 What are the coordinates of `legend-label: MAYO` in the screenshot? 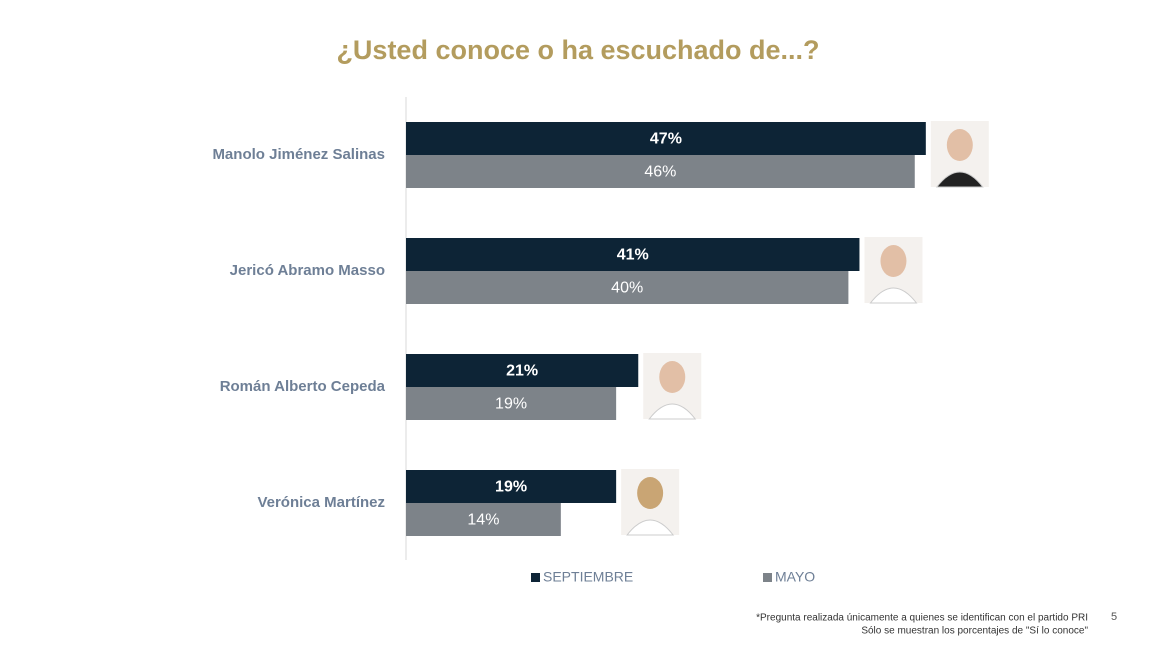 It's located at (795, 577).